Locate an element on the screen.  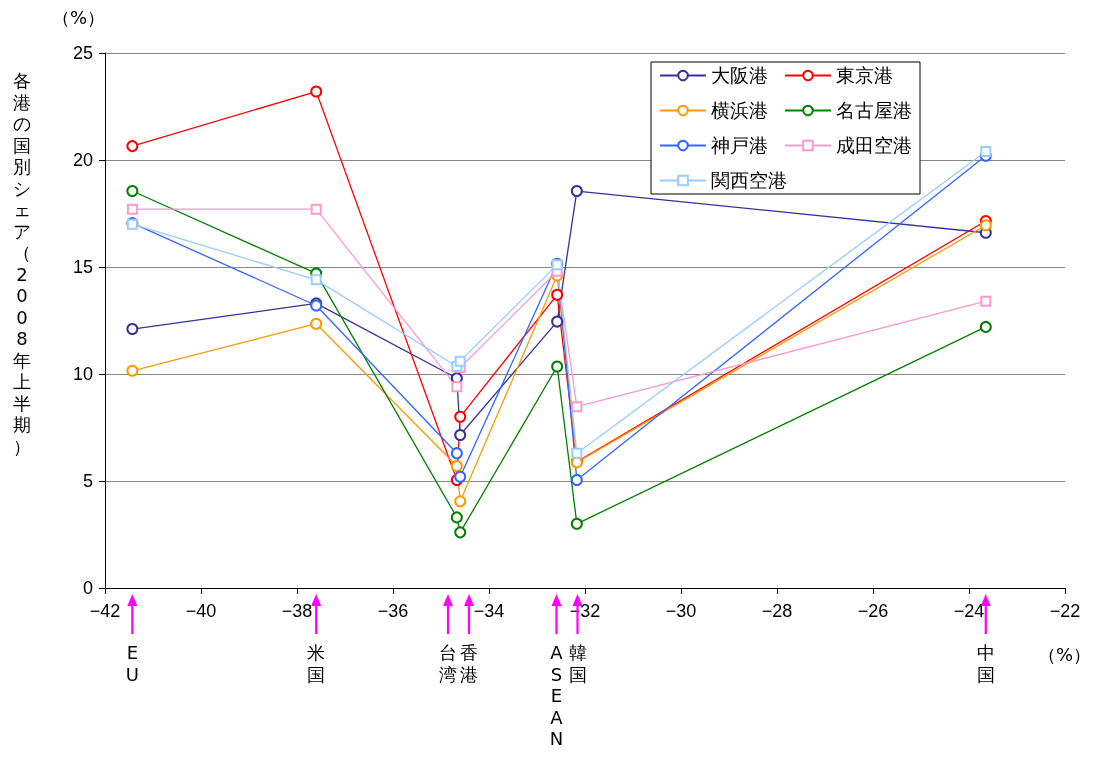
y-tick-label: 20 is located at coordinates (82, 160).